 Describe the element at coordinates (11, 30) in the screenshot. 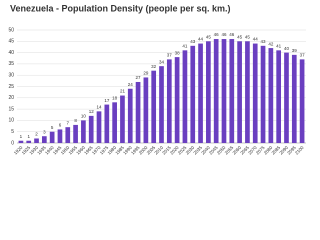

I see `y-tick-label: 50` at that location.